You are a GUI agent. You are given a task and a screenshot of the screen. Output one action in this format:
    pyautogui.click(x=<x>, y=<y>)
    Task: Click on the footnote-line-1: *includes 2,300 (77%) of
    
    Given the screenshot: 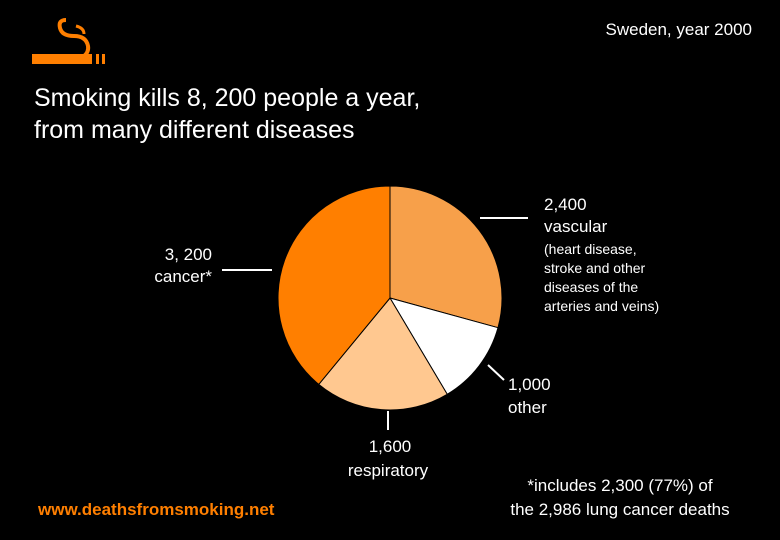 What is the action you would take?
    pyautogui.click(x=620, y=485)
    